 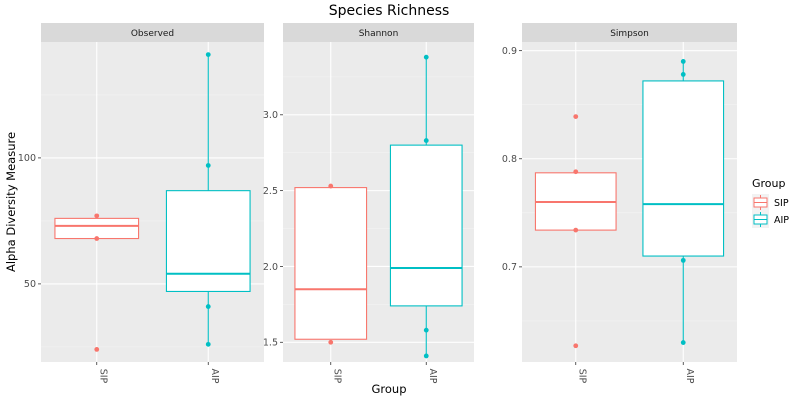 I want to click on legend-title: Group, so click(x=769, y=183).